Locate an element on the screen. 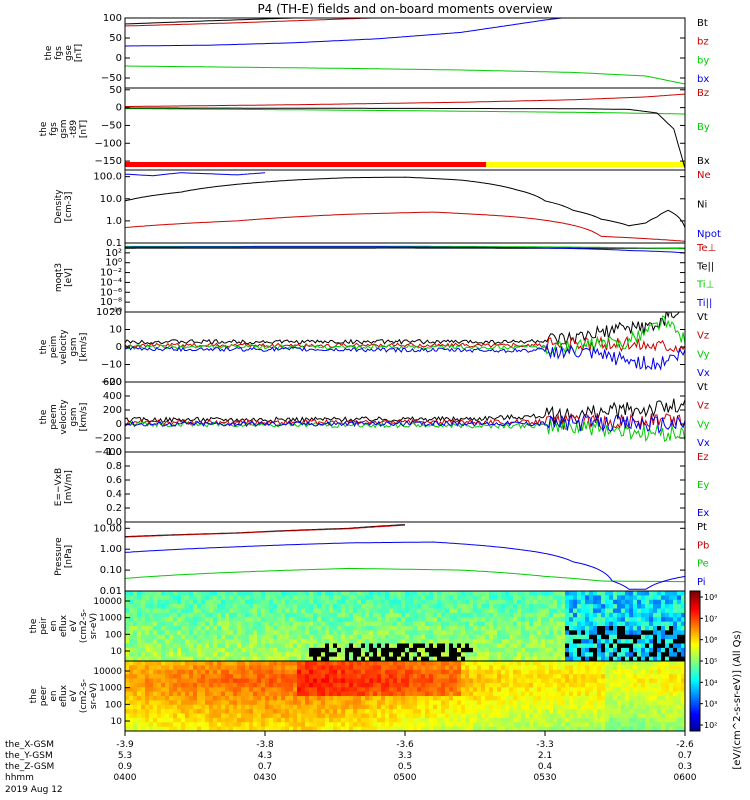 The height and width of the screenshot is (800, 750). legend-entry: by is located at coordinates (703, 60).